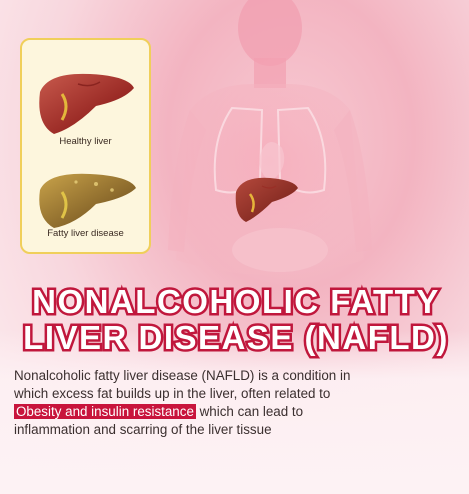 This screenshot has width=469, height=494. I want to click on title-line-1: NONALCOHOLIC FATTY, so click(235, 302).